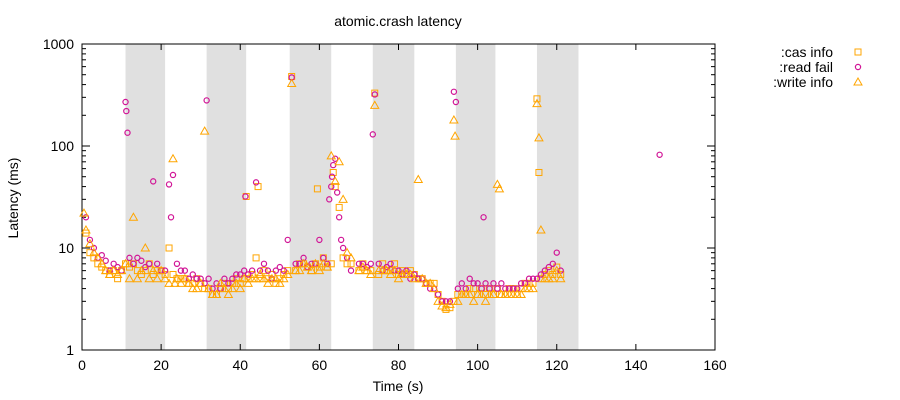  What do you see at coordinates (240, 365) in the screenshot?
I see `x-tick-label: 40` at bounding box center [240, 365].